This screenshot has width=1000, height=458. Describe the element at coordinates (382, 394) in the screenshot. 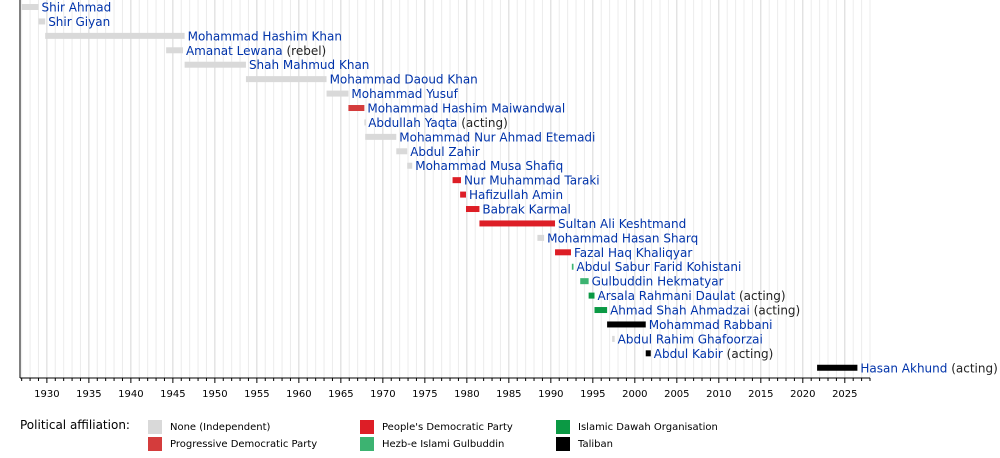

I see `tick-label-1970: 1970` at that location.